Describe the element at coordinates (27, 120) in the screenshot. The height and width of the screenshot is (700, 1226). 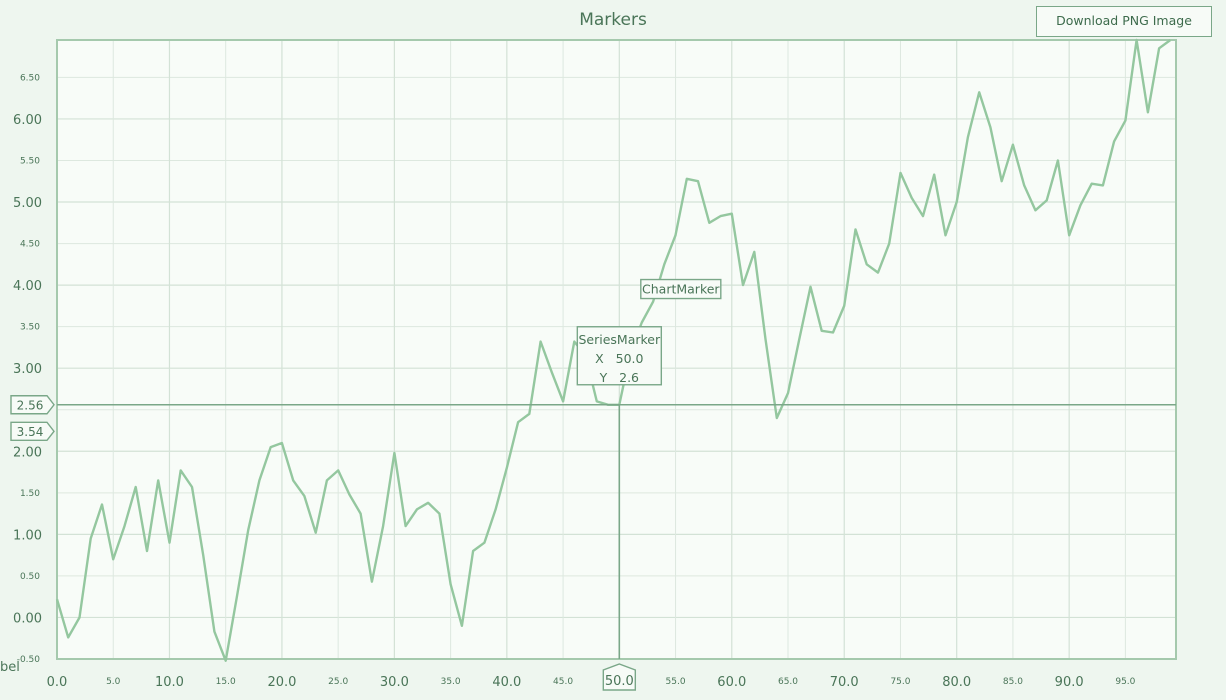
I see `y-tick-label: 6.00` at that location.